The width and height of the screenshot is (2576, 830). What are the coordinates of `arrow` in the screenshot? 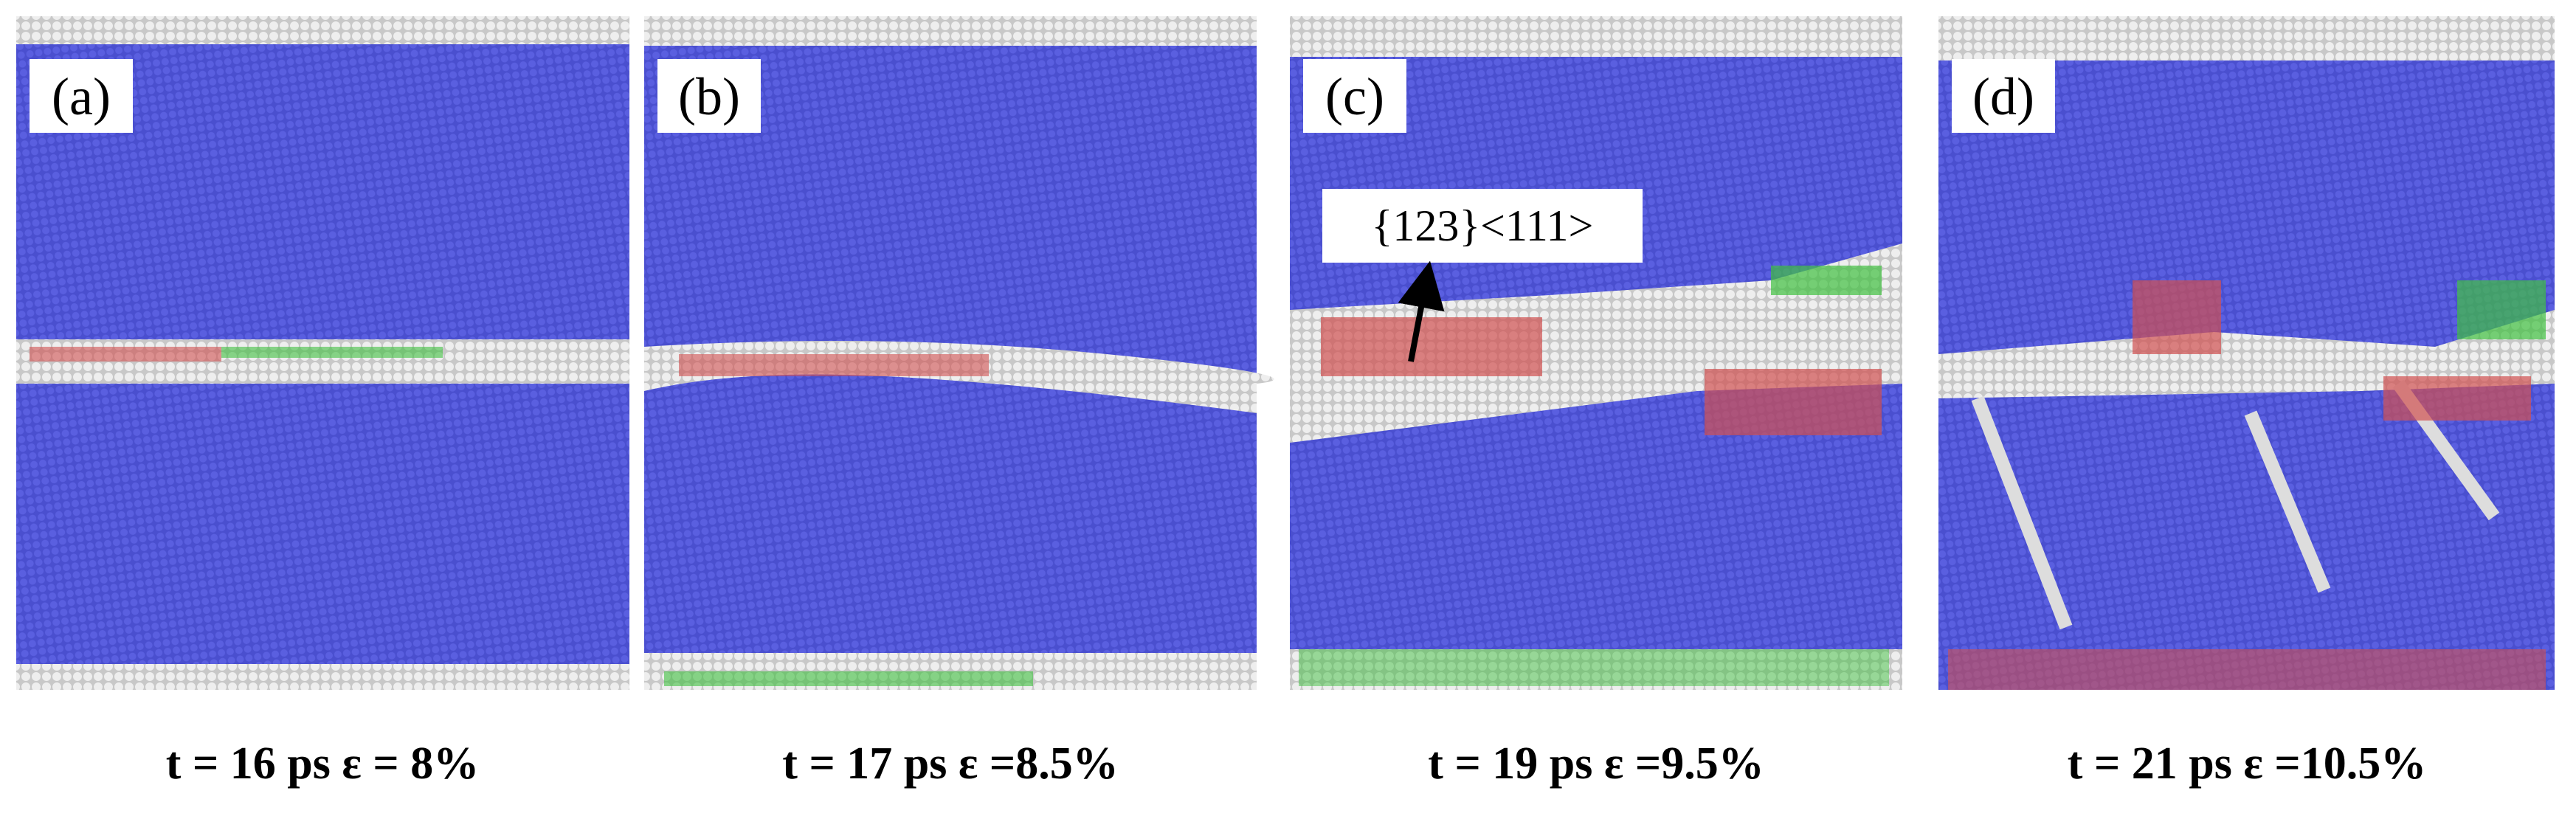 It's located at (1422, 311).